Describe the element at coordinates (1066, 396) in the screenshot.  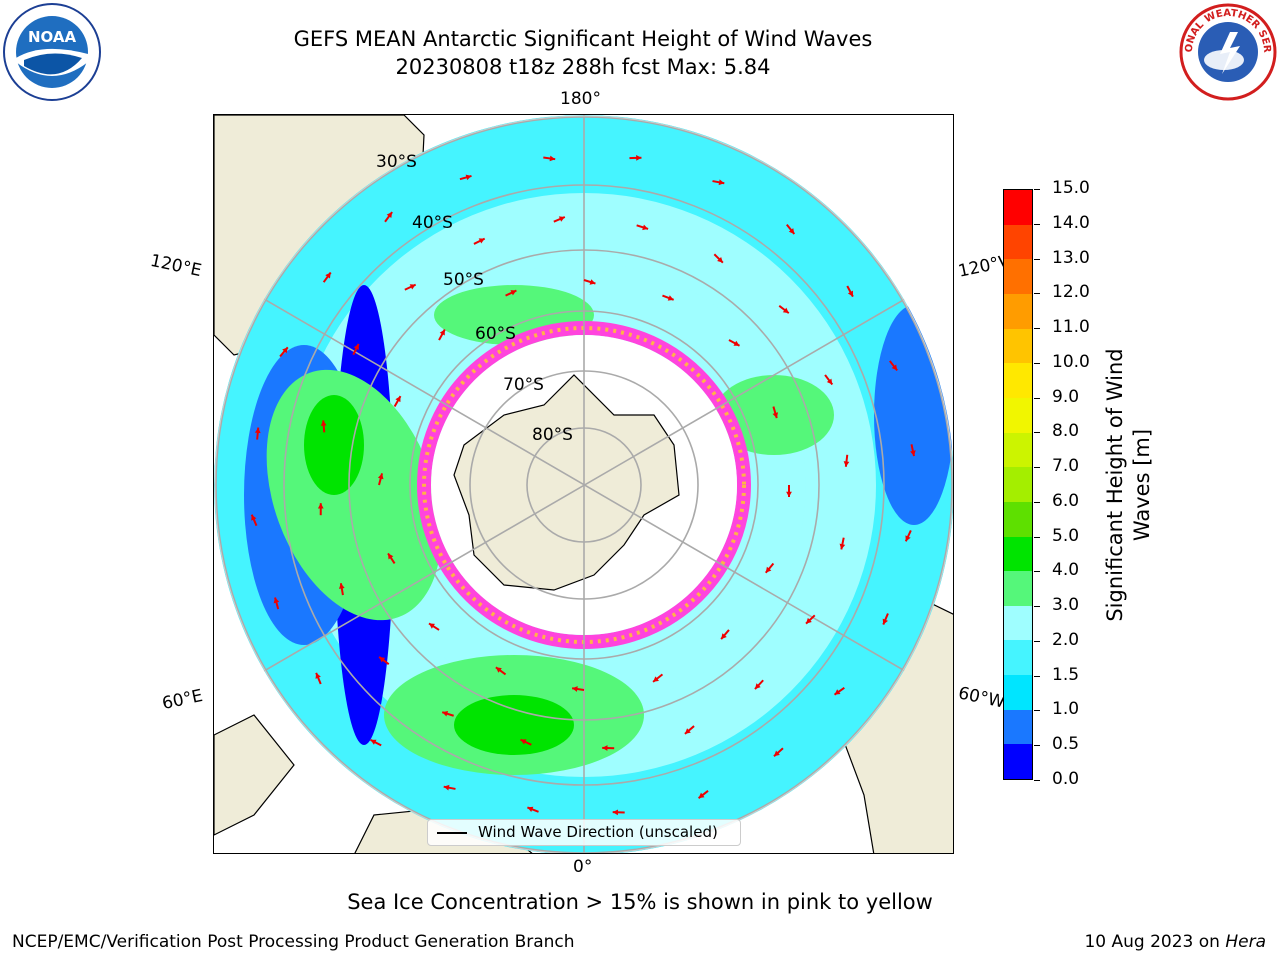
I see `colorbar-tick-label: 9.0` at that location.